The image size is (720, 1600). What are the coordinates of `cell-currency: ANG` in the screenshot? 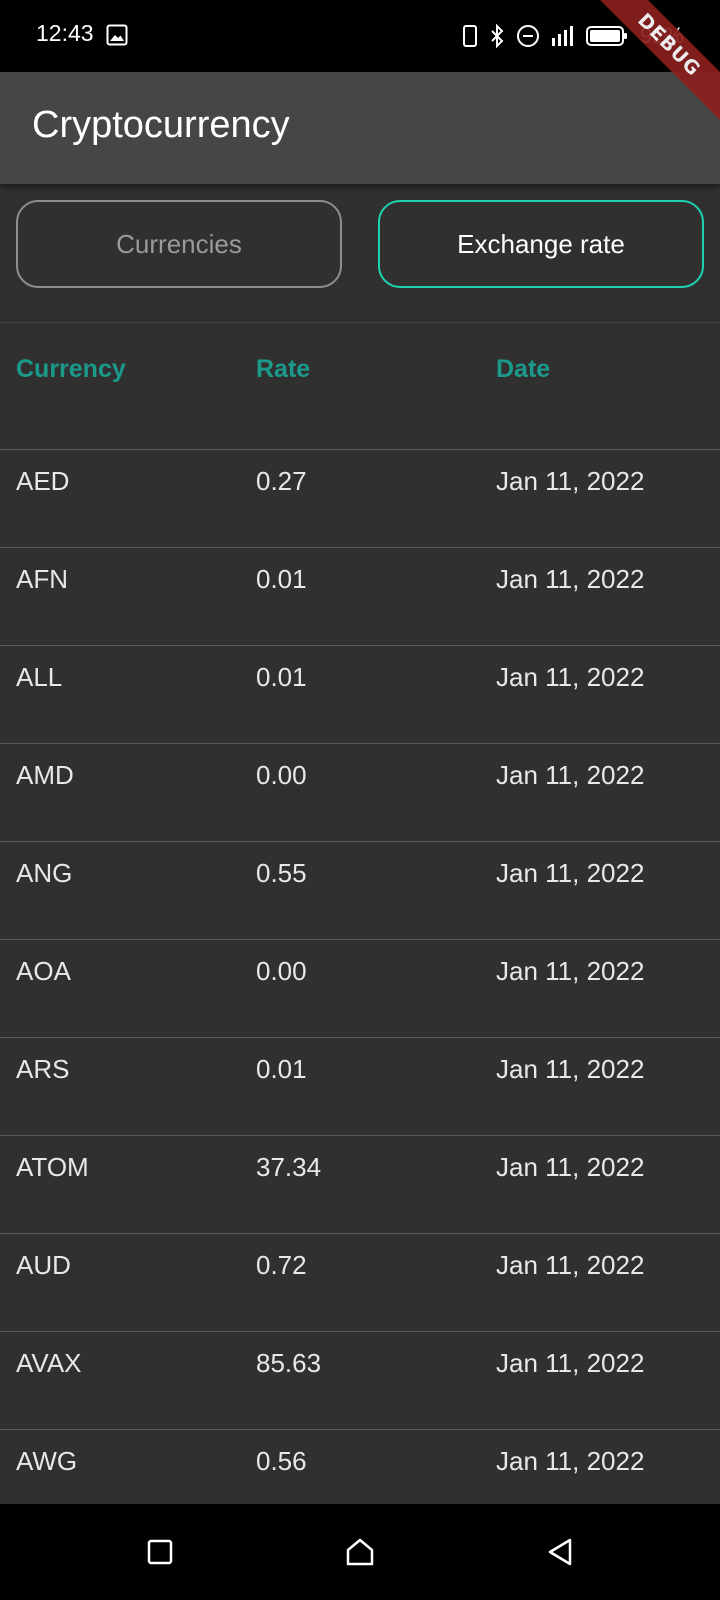 It's located at (44, 873).